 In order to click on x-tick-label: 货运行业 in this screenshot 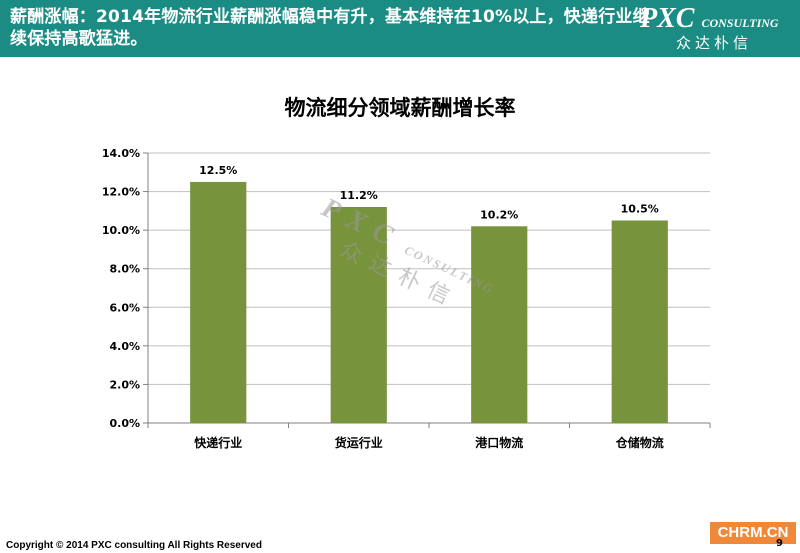, I will do `click(359, 442)`.